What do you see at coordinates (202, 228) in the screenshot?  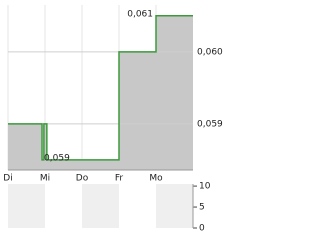 I see `y-tick-label: 0` at bounding box center [202, 228].